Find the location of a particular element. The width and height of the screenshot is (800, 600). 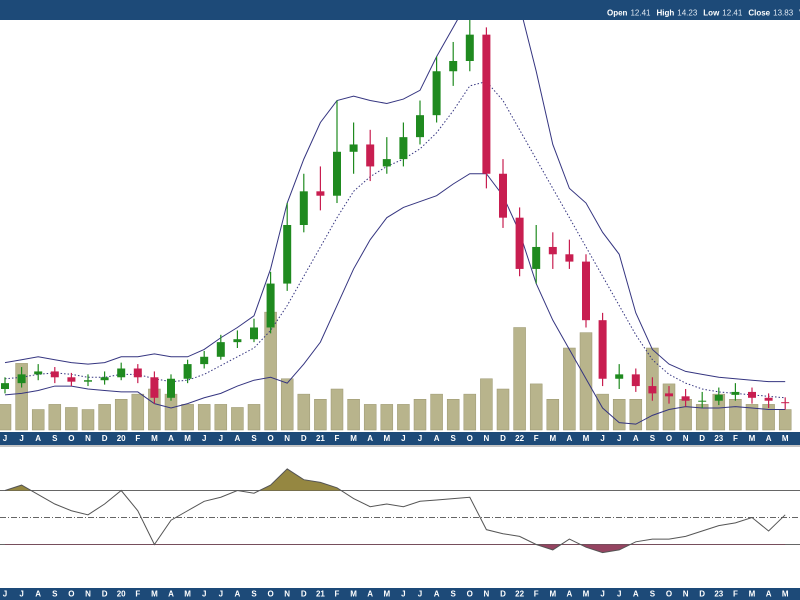

header-value: 14.23 is located at coordinates (687, 13).